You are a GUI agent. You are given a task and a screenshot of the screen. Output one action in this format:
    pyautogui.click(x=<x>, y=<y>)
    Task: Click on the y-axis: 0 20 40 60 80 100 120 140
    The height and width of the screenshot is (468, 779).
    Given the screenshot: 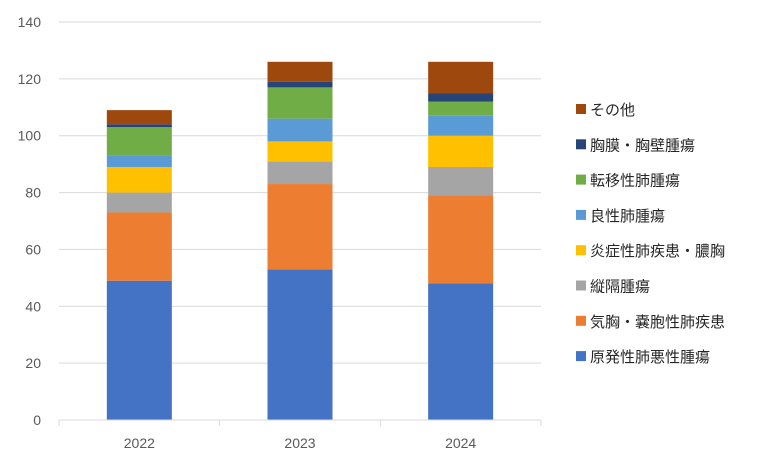 What is the action you would take?
    pyautogui.click(x=30, y=221)
    